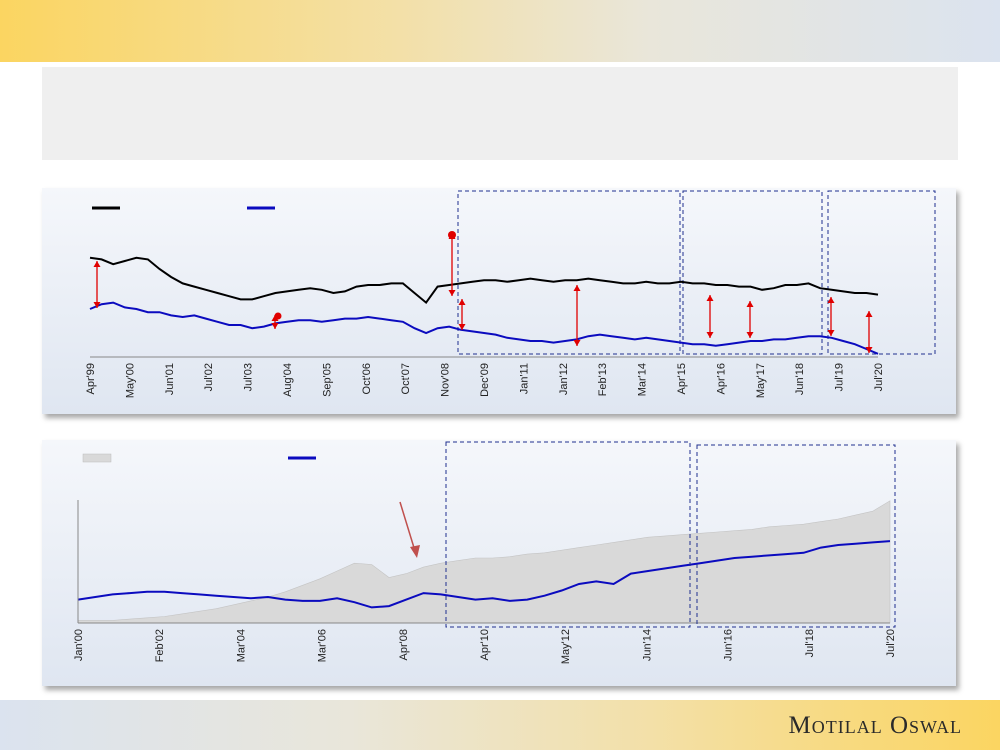 The width and height of the screenshot is (1000, 750). I want to click on x-tick-label: Apr'10, so click(485, 644).